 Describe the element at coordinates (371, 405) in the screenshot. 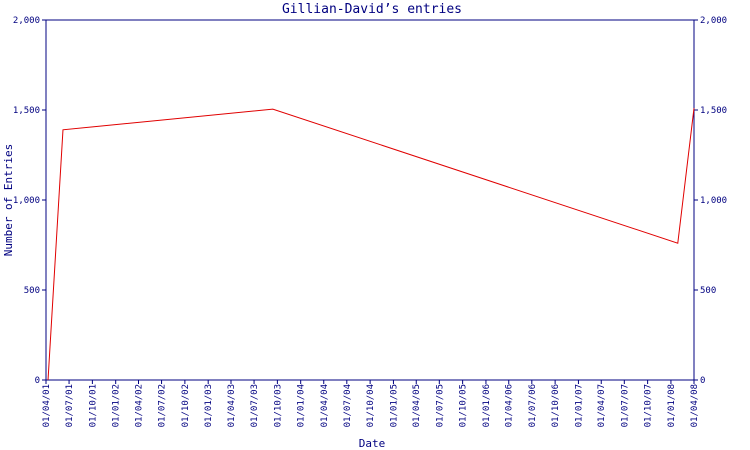

I see `x-tick-label: 01/10/04` at that location.